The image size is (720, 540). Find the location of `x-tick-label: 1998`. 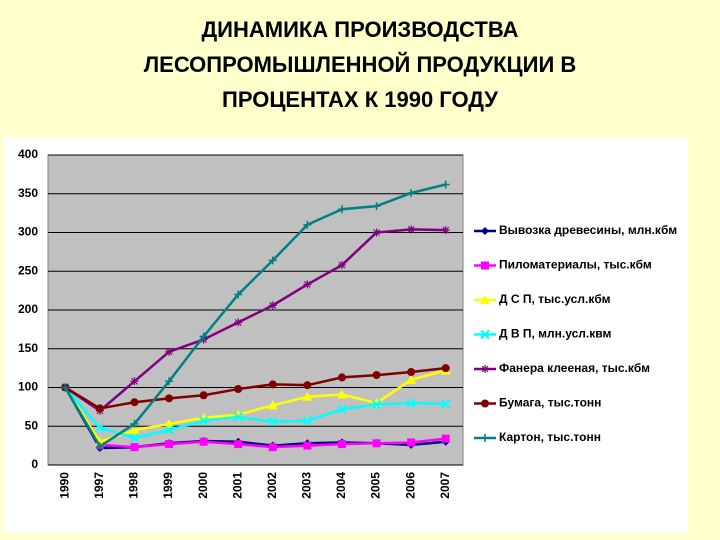

x-tick-label: 1998 is located at coordinates (134, 485).